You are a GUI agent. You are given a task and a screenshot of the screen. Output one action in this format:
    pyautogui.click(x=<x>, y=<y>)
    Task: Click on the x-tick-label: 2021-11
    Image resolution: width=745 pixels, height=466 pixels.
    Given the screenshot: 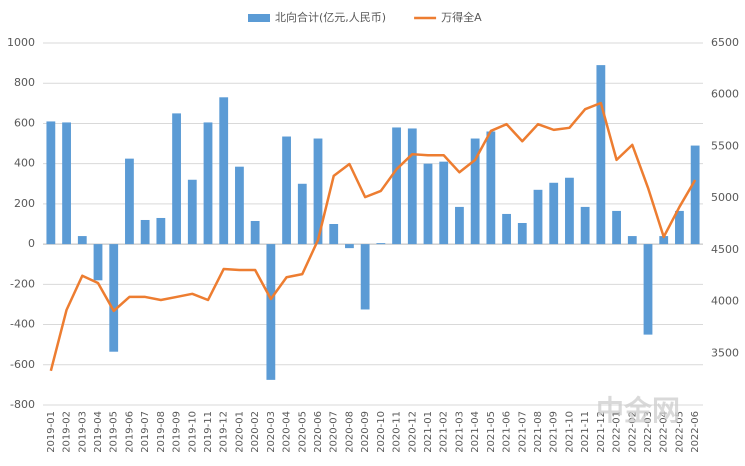 What is the action you would take?
    pyautogui.click(x=585, y=432)
    